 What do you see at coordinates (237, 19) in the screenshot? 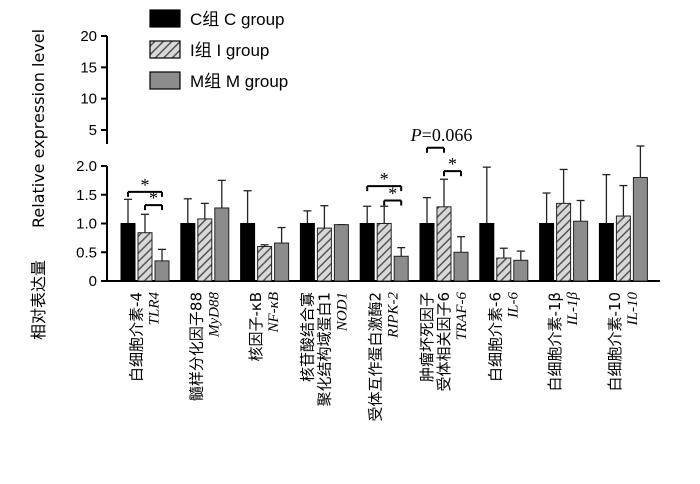
I see `legend-label: C组 C group` at bounding box center [237, 19].